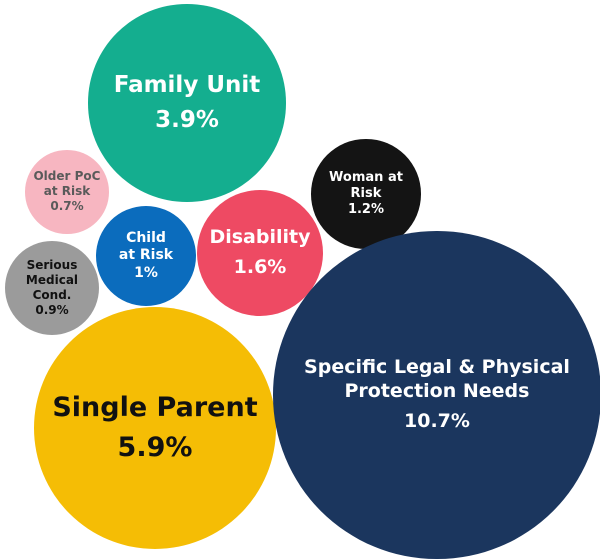 The height and width of the screenshot is (559, 600). Describe the element at coordinates (146, 246) in the screenshot. I see `bubble-label: Child at Risk` at that location.